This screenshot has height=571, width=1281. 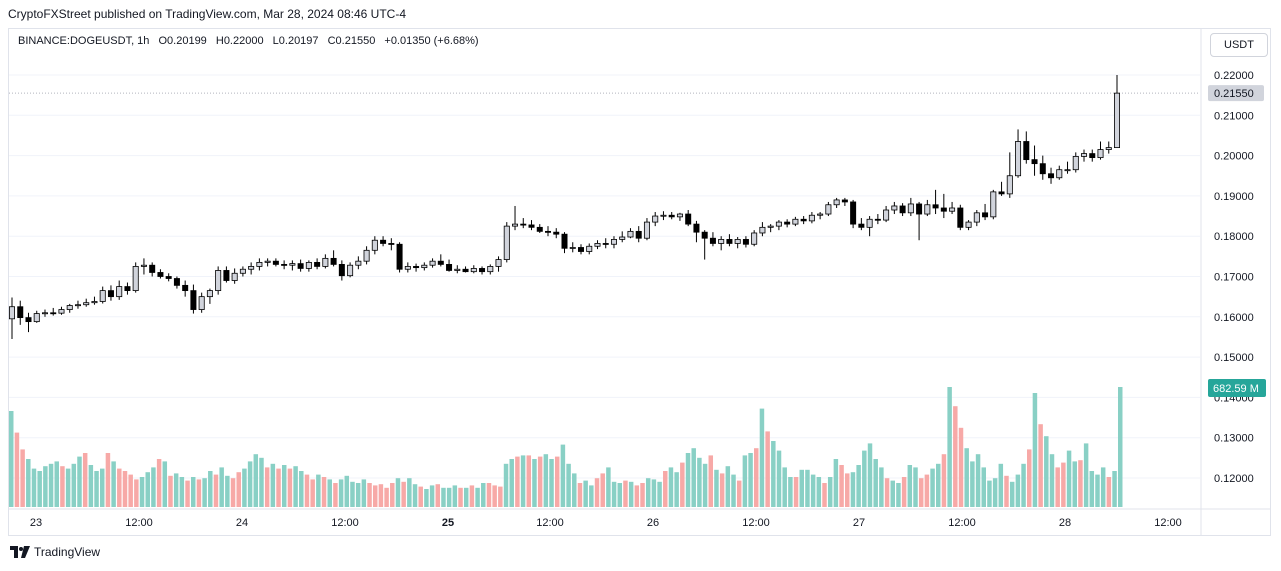 What do you see at coordinates (1234, 237) in the screenshot?
I see `y-tick-label: 0.18000` at bounding box center [1234, 237].